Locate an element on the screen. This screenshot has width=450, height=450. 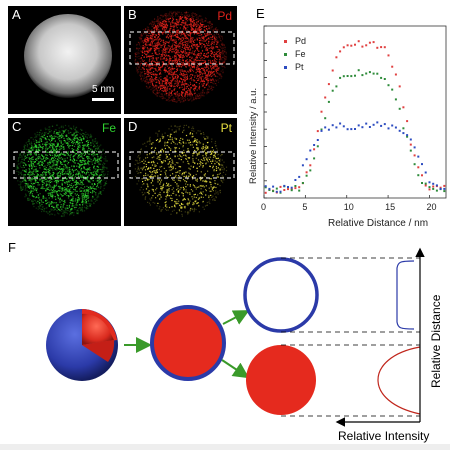
legend-label: Pd is located at coordinates (300, 41).